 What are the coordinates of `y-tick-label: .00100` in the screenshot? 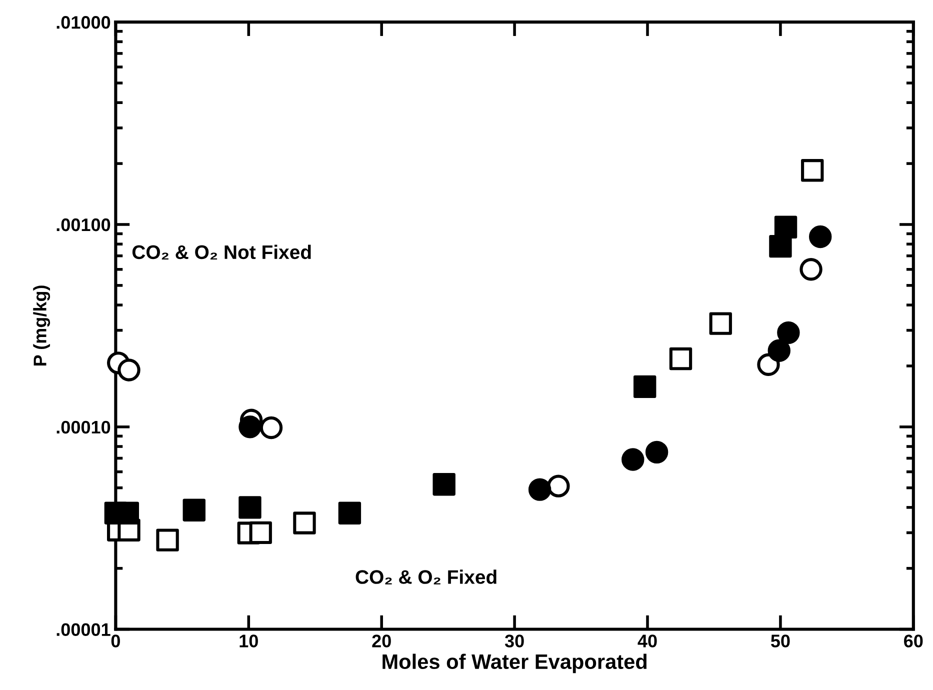 It's located at (83, 225).